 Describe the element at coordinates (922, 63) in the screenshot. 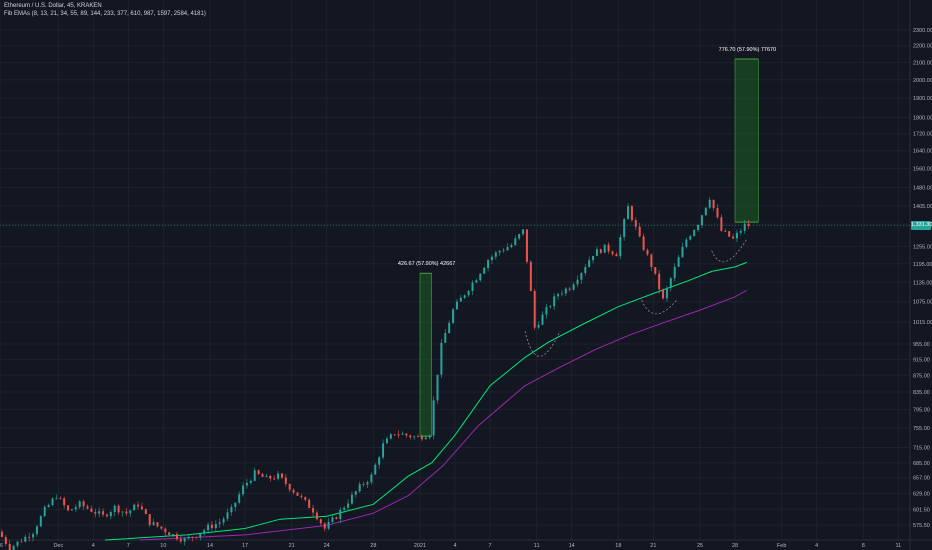

I see `y-tick-label: 2100.00` at that location.